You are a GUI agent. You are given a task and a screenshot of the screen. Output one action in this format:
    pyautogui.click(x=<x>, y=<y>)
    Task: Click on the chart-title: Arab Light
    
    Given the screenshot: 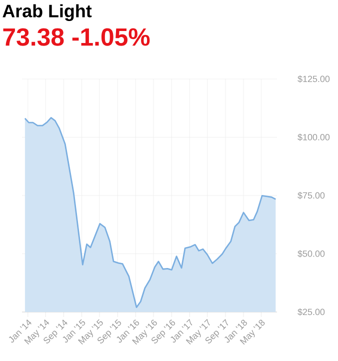 What is the action you would take?
    pyautogui.click(x=47, y=12)
    